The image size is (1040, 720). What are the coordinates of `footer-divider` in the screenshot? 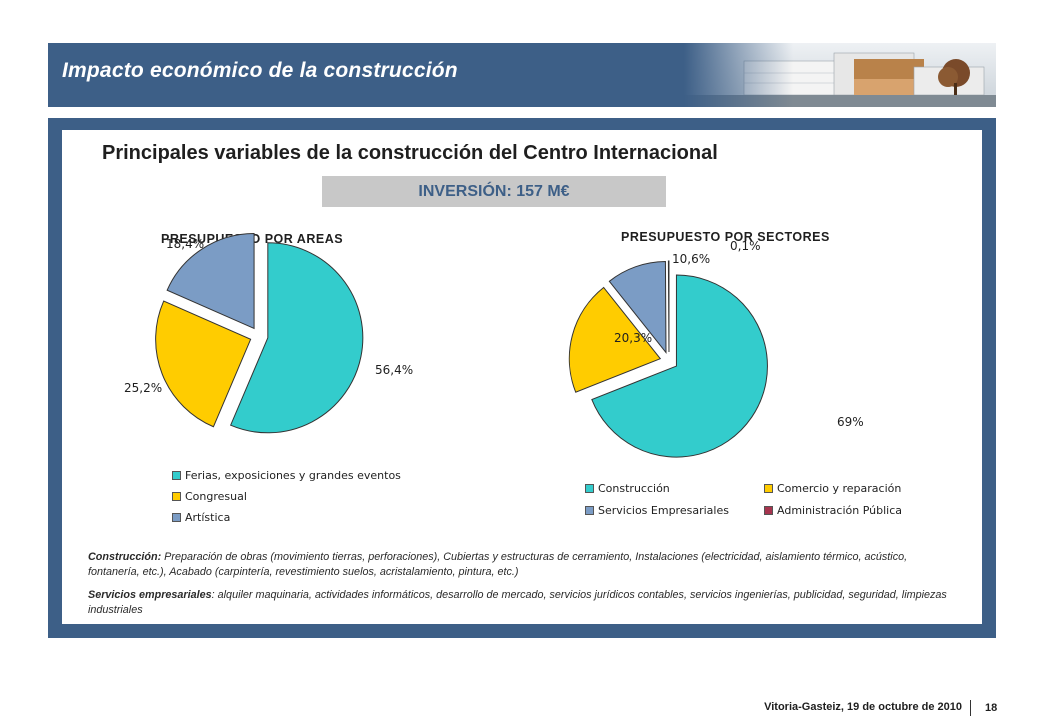 It's located at (970, 708).